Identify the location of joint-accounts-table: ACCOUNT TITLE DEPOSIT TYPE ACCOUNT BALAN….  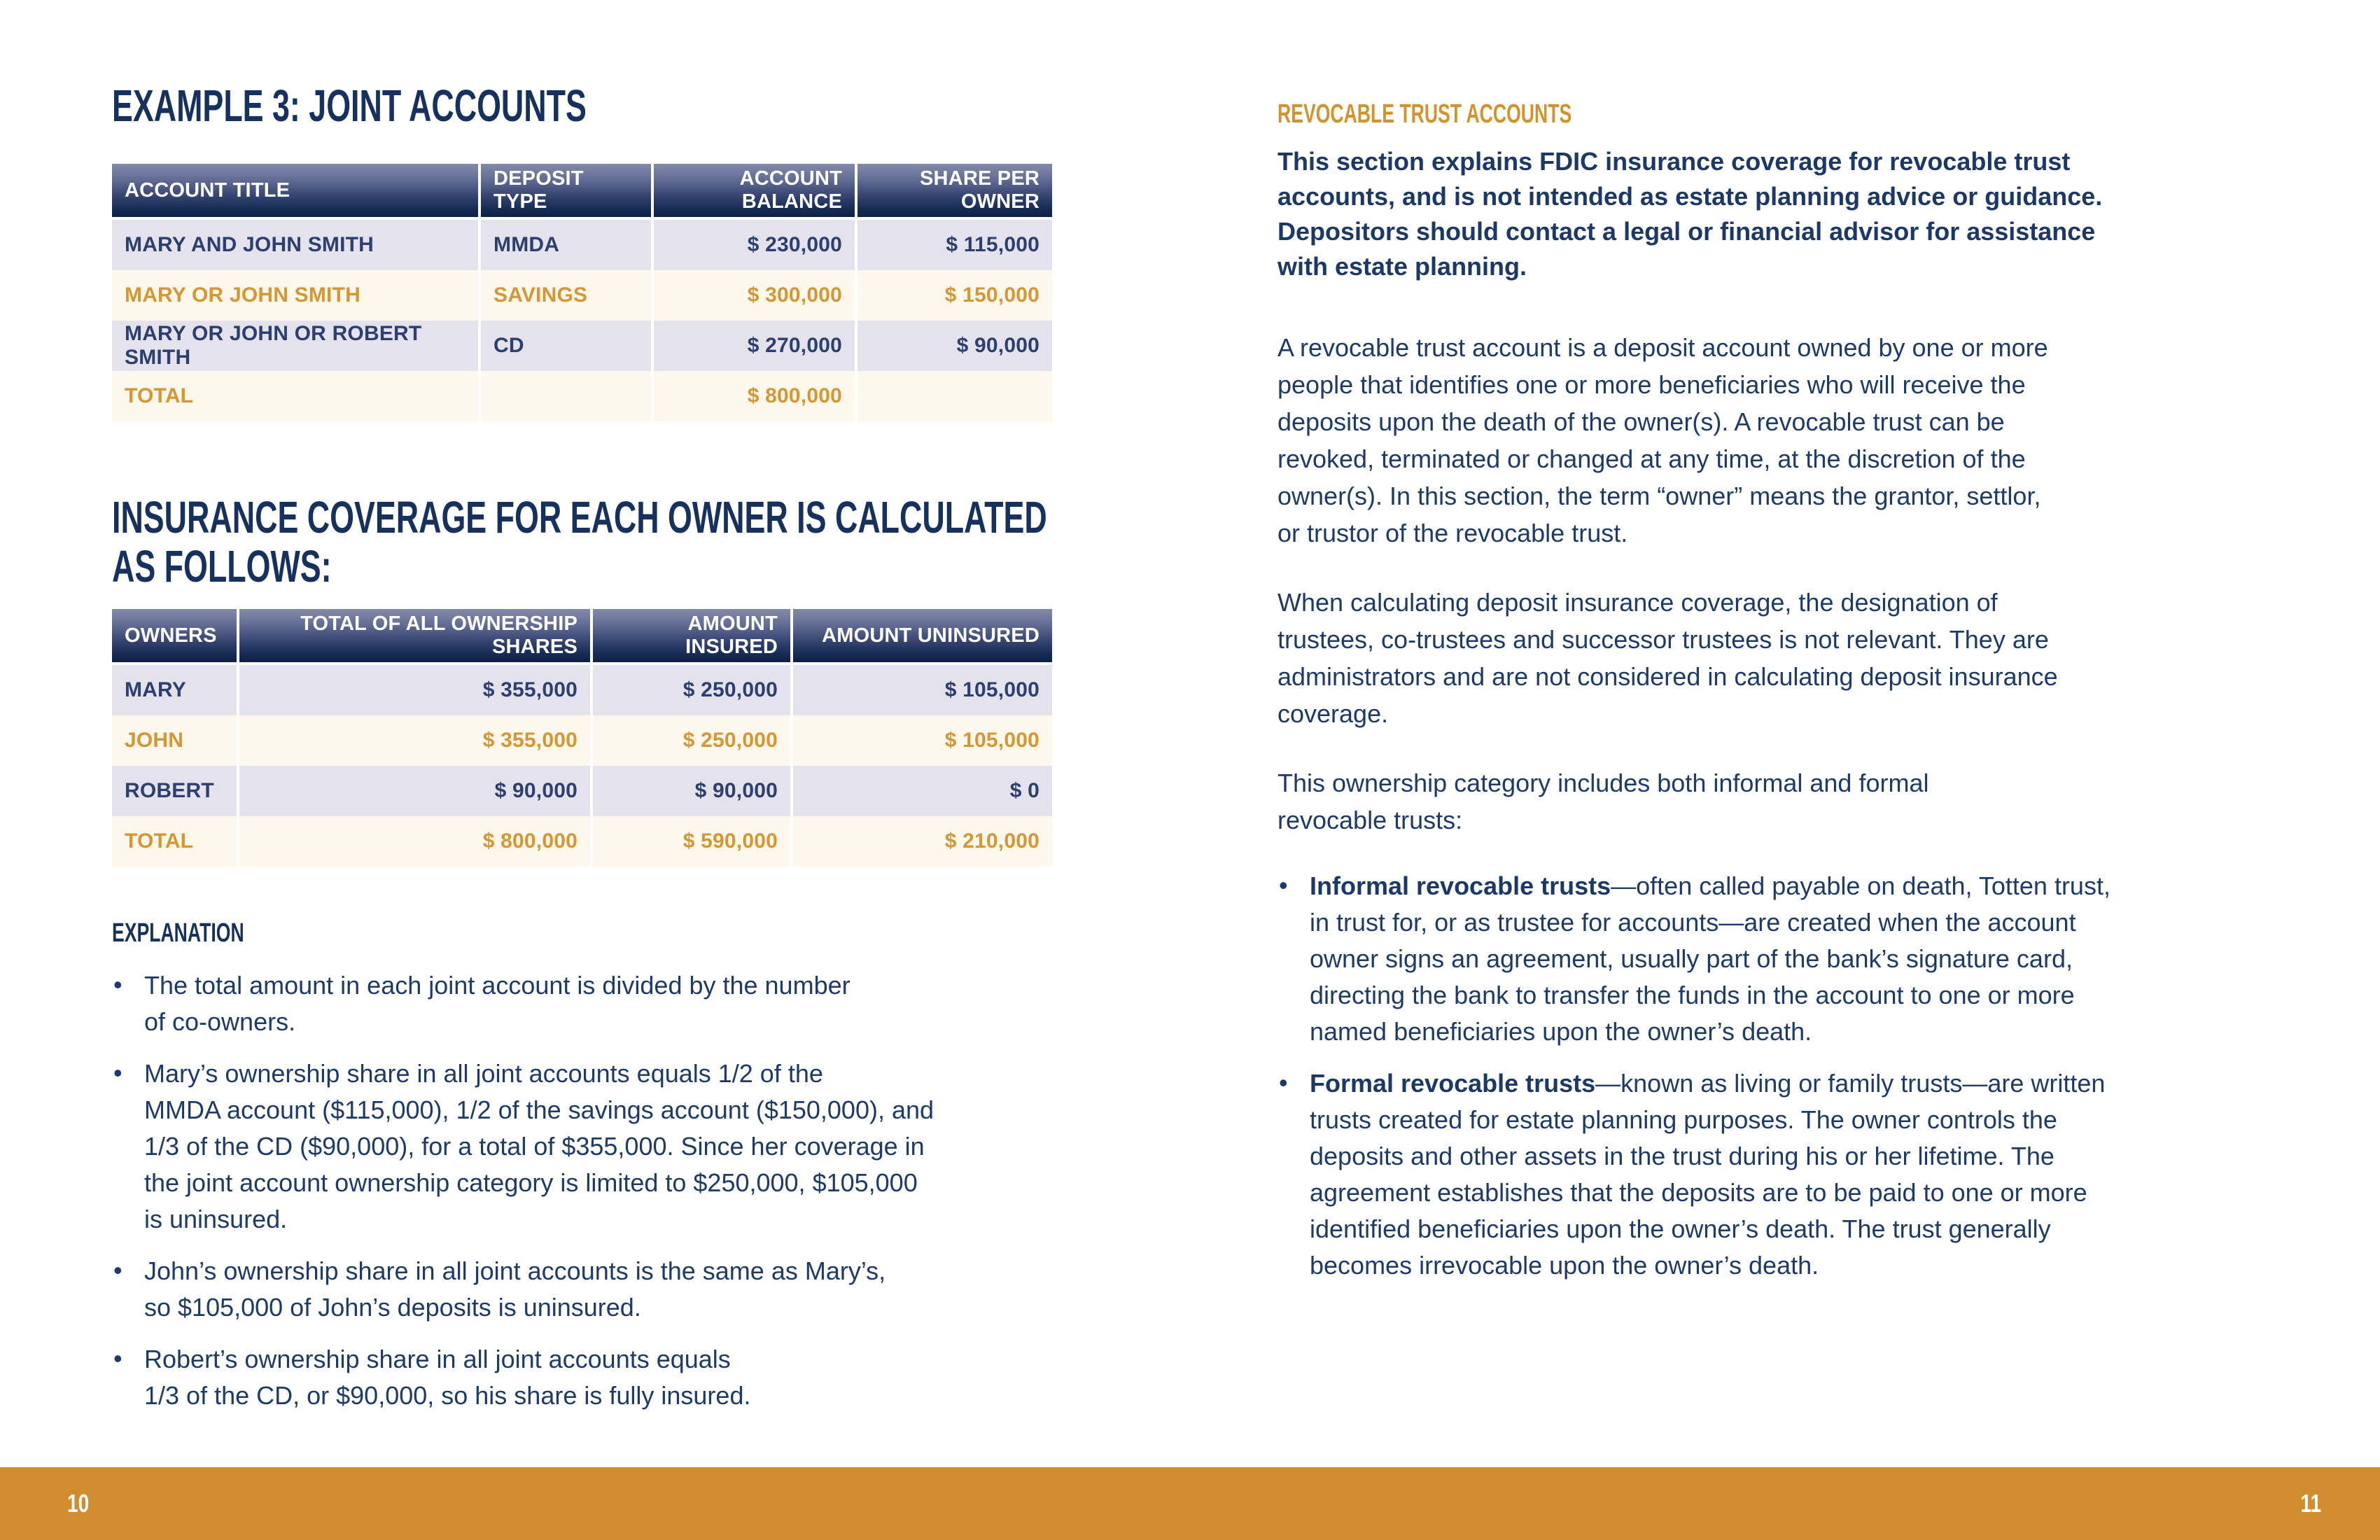
(582, 292).